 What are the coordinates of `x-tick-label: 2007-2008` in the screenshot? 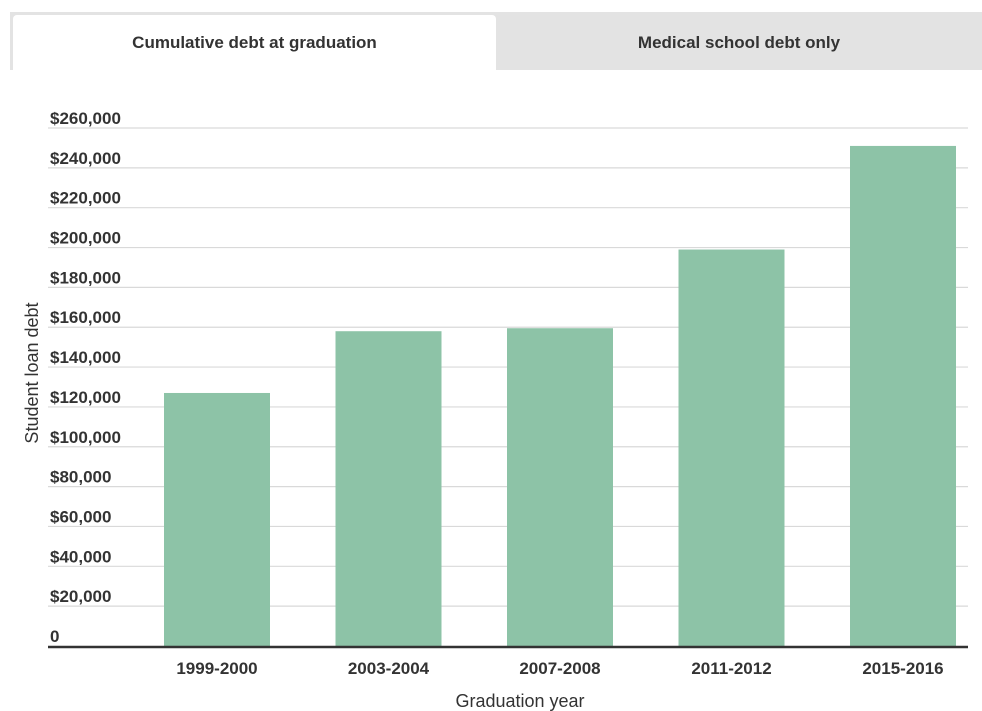 It's located at (559, 668).